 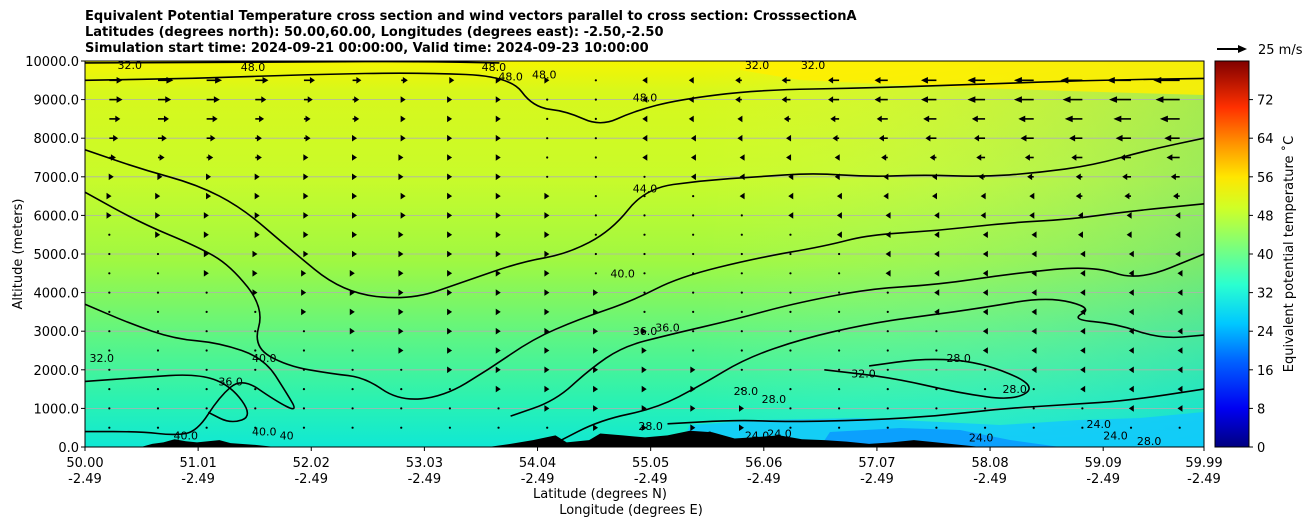 I want to click on contour-label-8: 44.0, so click(x=645, y=188).